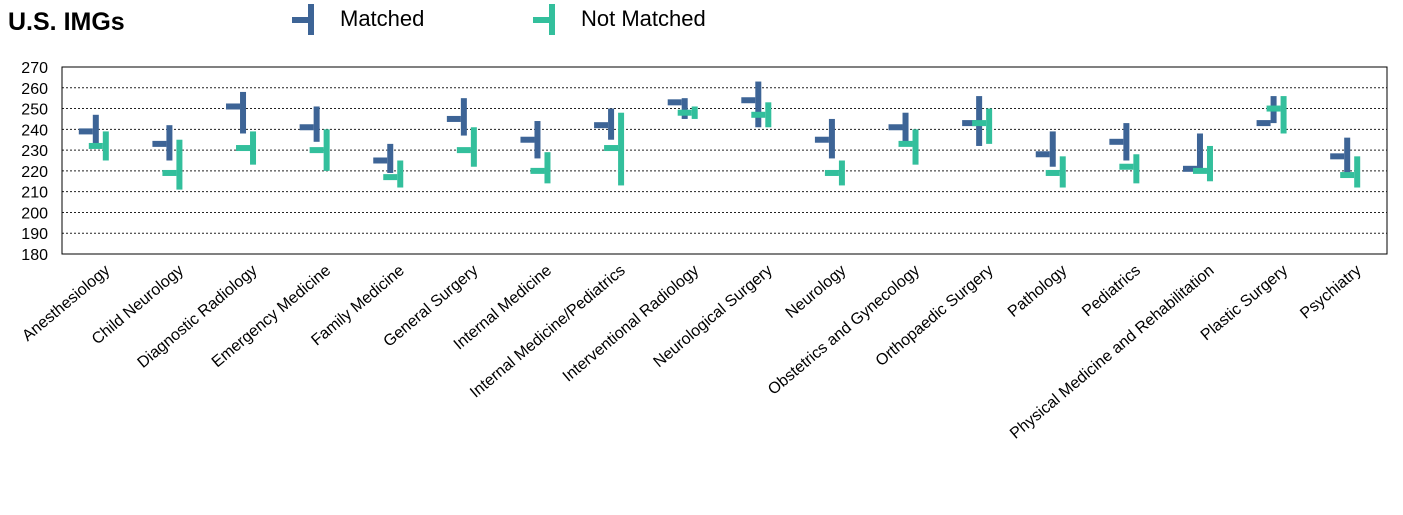 This screenshot has width=1403, height=515. What do you see at coordinates (34, 255) in the screenshot?
I see `y-tick-label: 180` at bounding box center [34, 255].